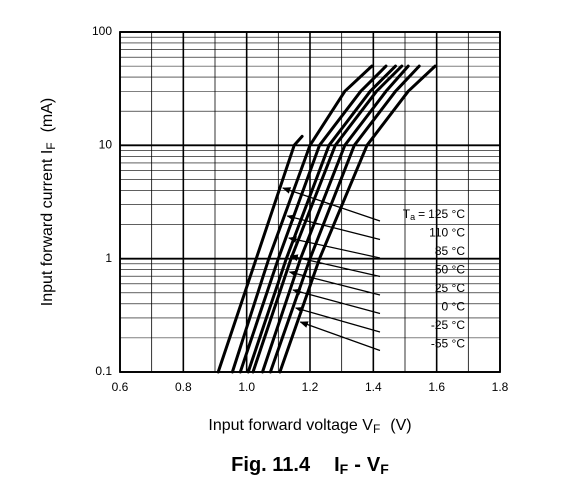  What do you see at coordinates (246, 387) in the screenshot?
I see `x-tick-label: 1.0` at bounding box center [246, 387].